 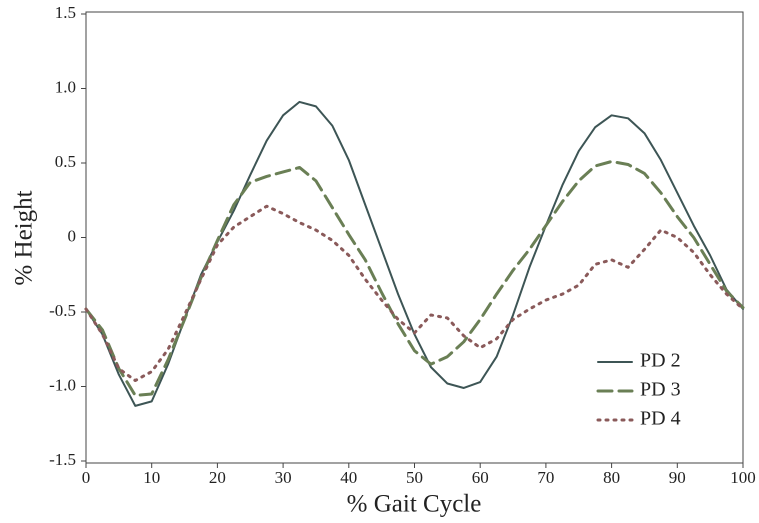 I want to click on x-tick-label: 10, so click(x=151, y=477).